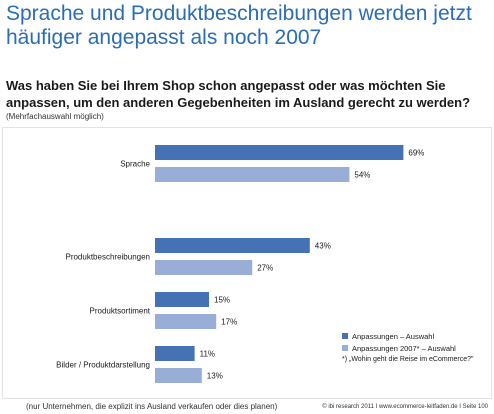  I want to click on category-label: Produktsortiment, so click(120, 311).